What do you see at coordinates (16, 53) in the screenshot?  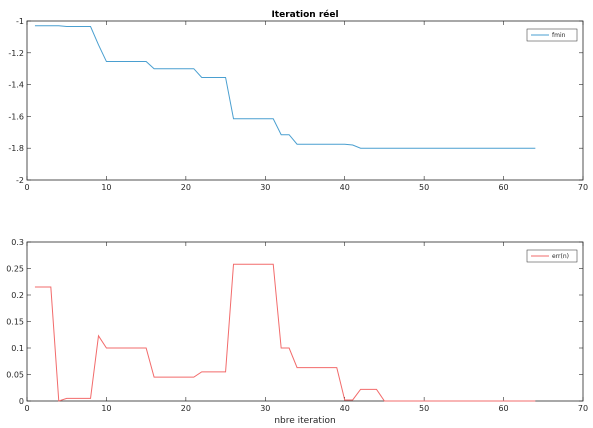 I see `y-tick-label: -1.2` at bounding box center [16, 53].